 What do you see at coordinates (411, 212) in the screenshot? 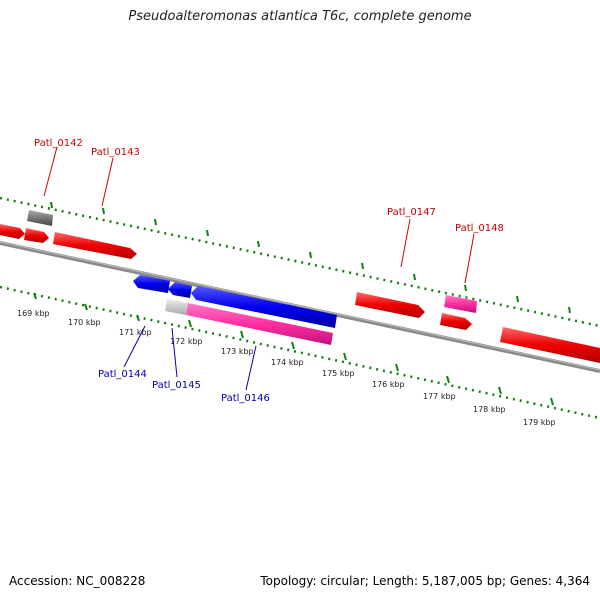
I see `gene-label: Patl_0147` at bounding box center [411, 212].